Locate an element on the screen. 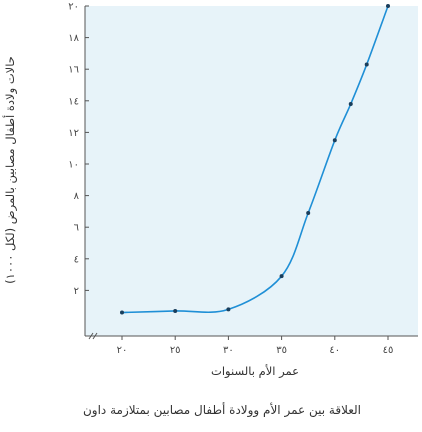 This screenshot has height=432, width=422. y-tick-label: ٤ is located at coordinates (76, 259).